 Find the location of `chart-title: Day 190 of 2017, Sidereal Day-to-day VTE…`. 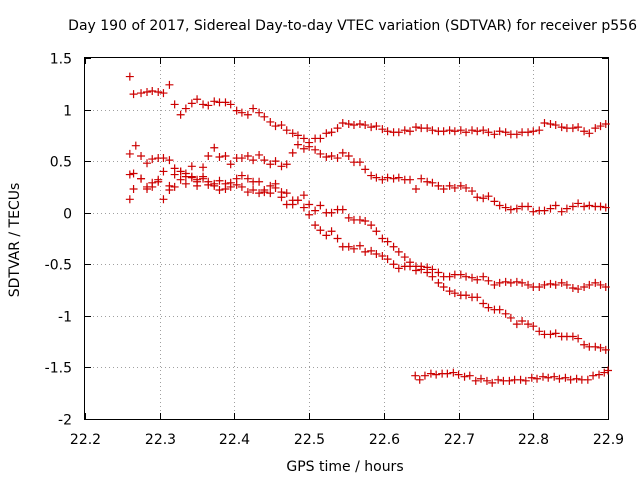

chart-title: Day 190 of 2017, Sidereal Day-to-day VTE… is located at coordinates (352, 26).